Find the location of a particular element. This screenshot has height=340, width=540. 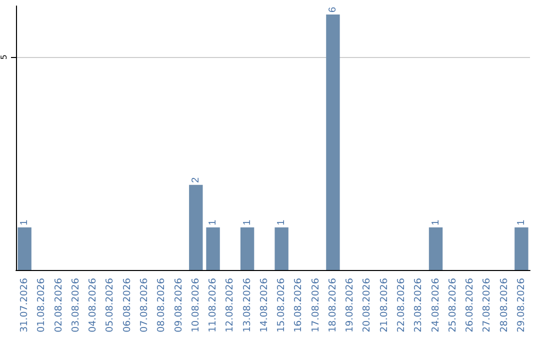

data-label: 2 is located at coordinates (196, 179).